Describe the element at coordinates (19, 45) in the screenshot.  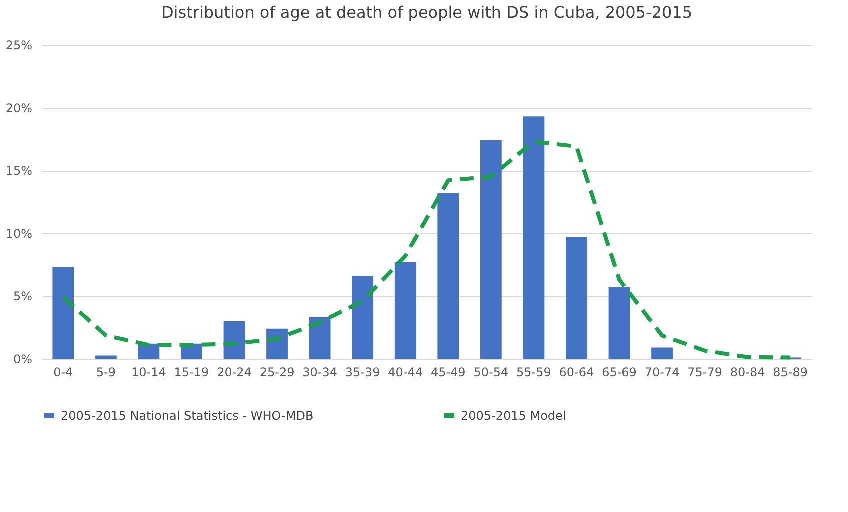
I see `y-tick-label: 25%` at that location.